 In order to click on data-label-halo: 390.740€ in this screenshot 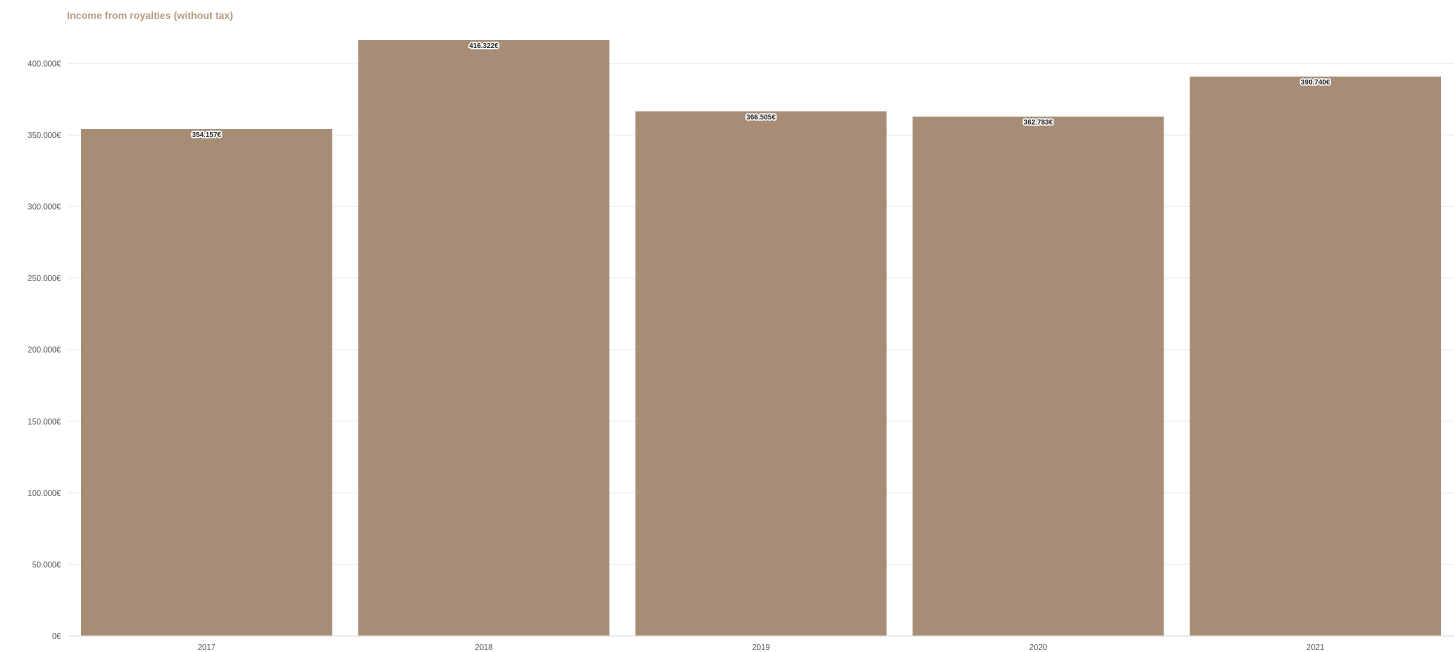, I will do `click(1315, 83)`.